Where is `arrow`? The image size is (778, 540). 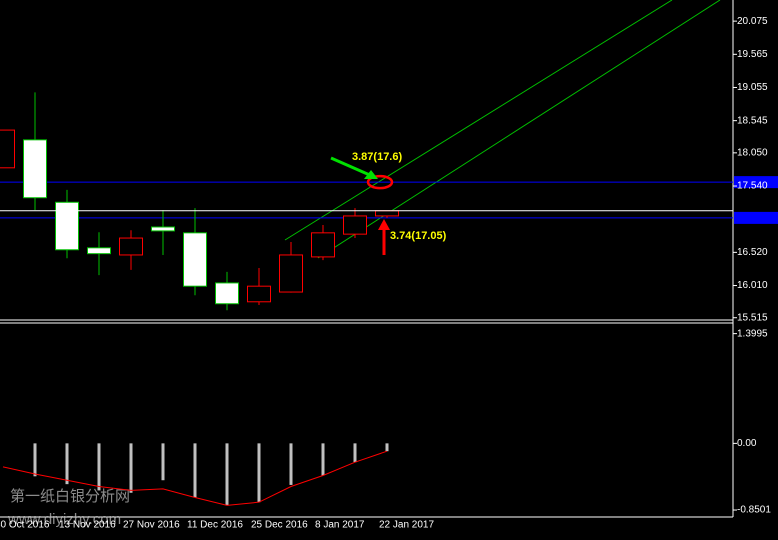 arrow is located at coordinates (351, 167).